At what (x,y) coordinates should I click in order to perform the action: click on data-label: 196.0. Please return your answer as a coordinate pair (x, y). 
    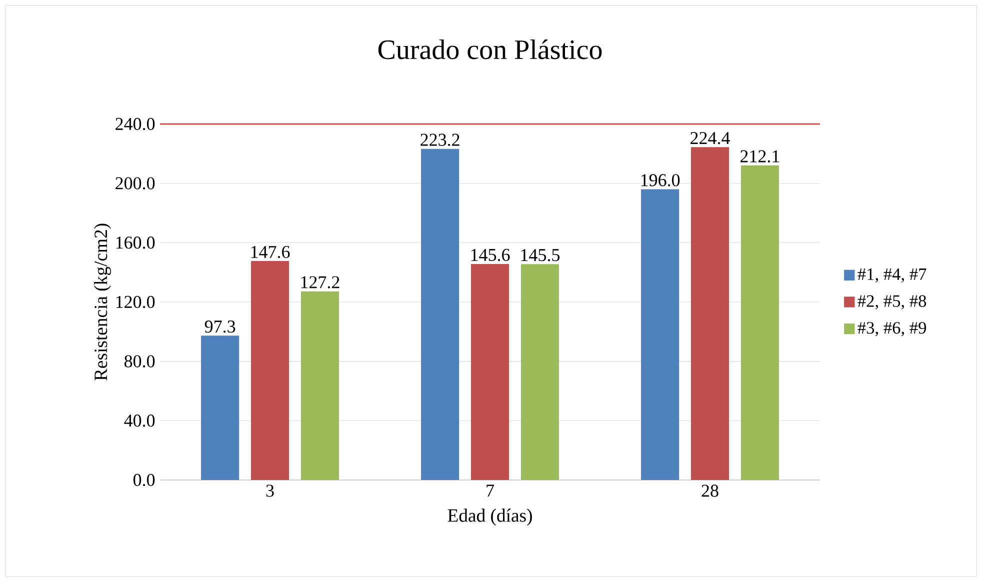
    Looking at the image, I should click on (660, 180).